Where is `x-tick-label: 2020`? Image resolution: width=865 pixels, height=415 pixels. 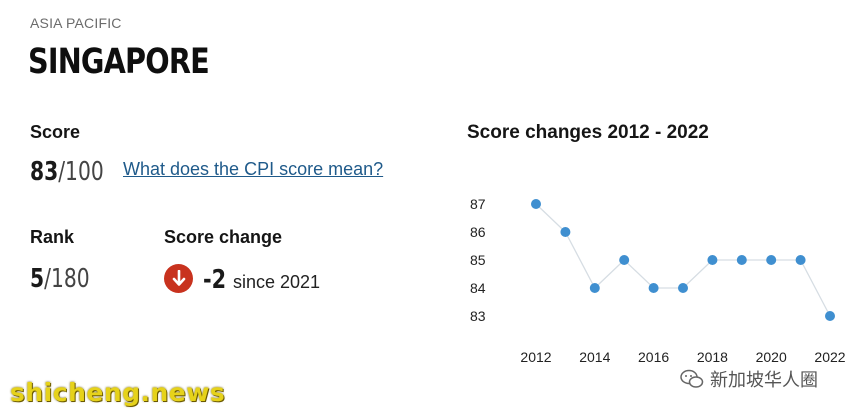 x-tick-label: 2020 is located at coordinates (771, 357).